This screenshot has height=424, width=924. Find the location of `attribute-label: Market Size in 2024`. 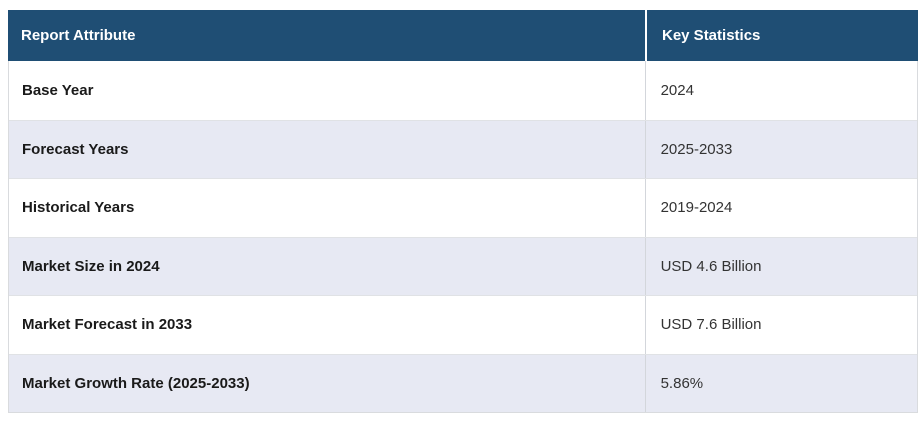

attribute-label: Market Size in 2024 is located at coordinates (91, 266).